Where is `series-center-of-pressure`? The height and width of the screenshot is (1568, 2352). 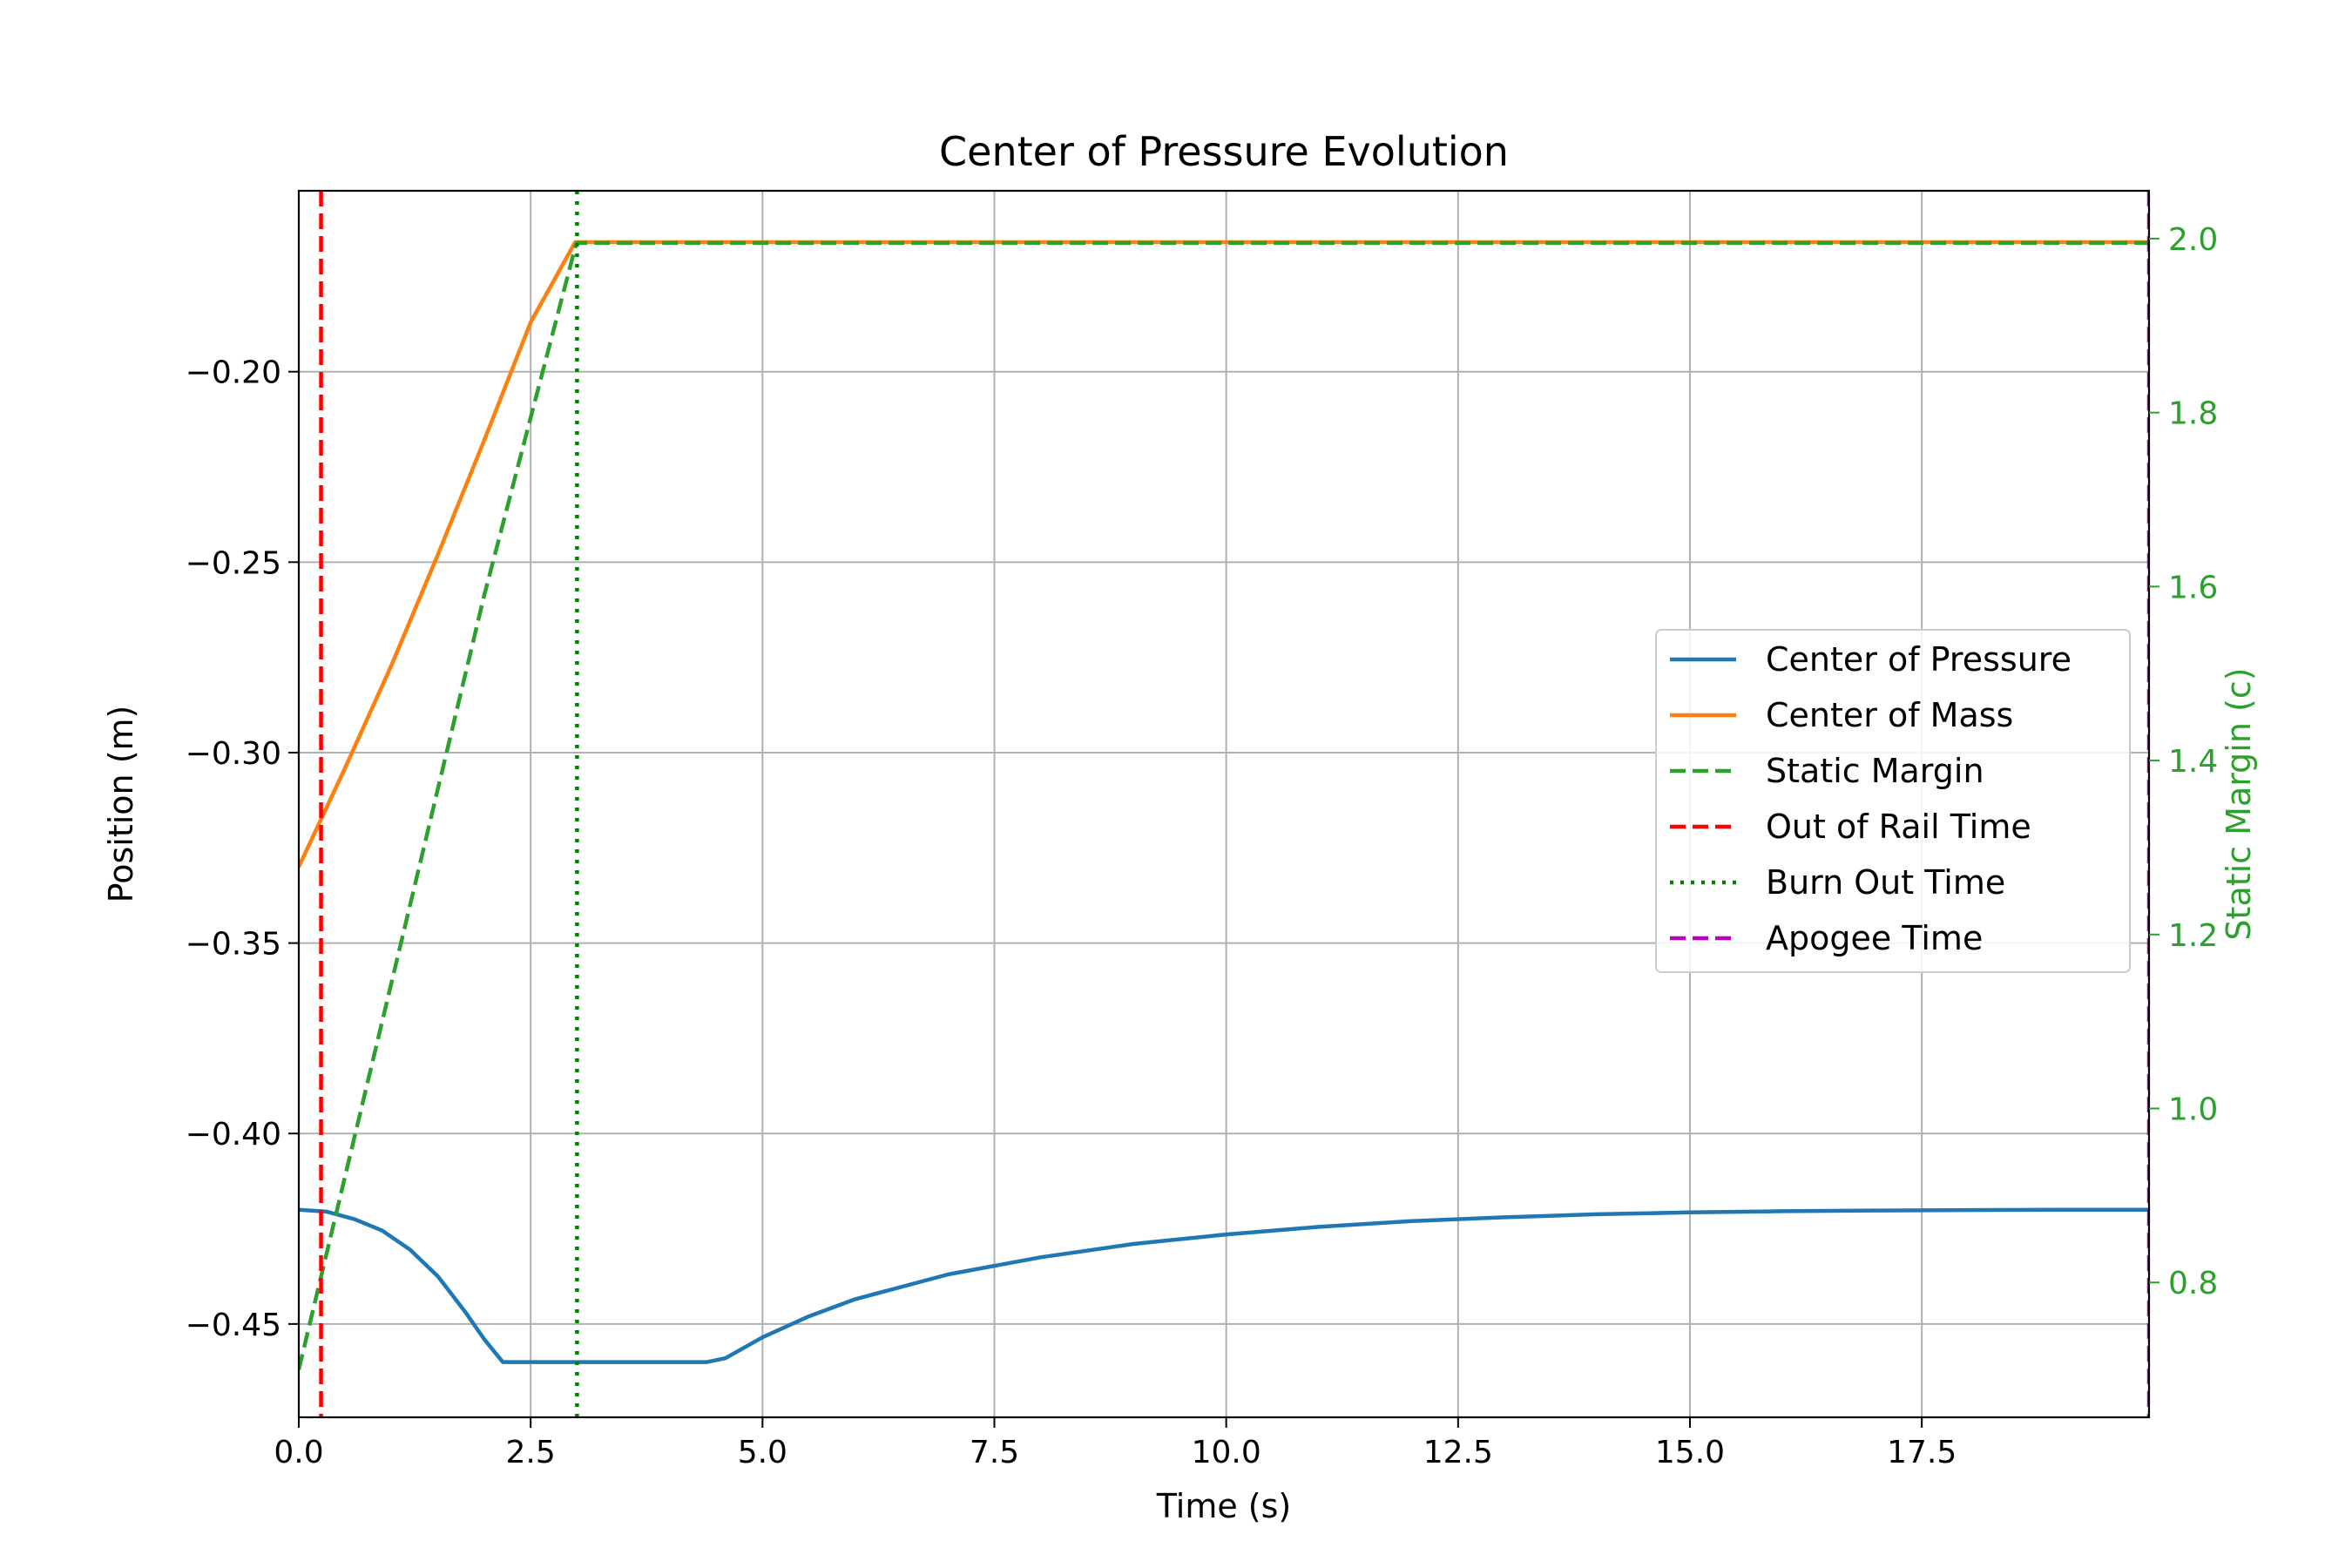
series-center-of-pressure is located at coordinates (1224, 1285).